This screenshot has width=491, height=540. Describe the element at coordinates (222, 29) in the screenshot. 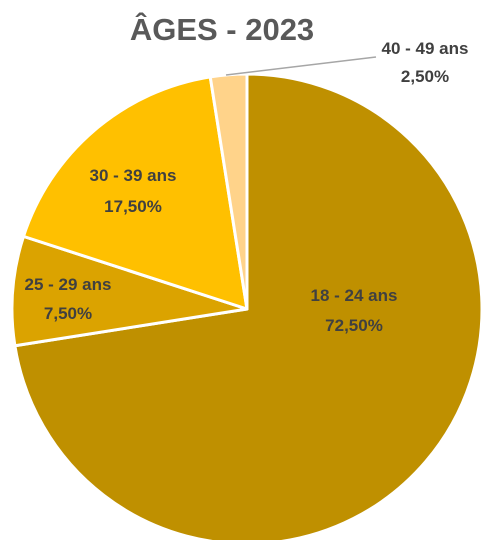

I see `chart-title: ÂGES - 2023` at that location.